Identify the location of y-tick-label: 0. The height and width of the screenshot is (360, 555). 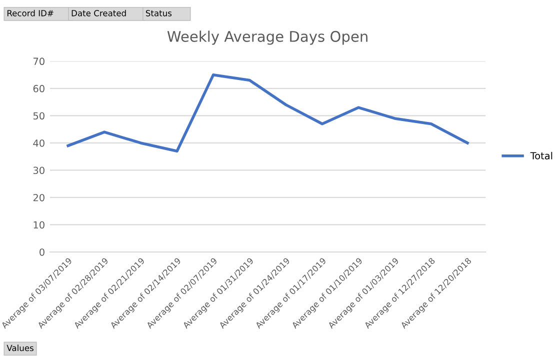
(42, 252).